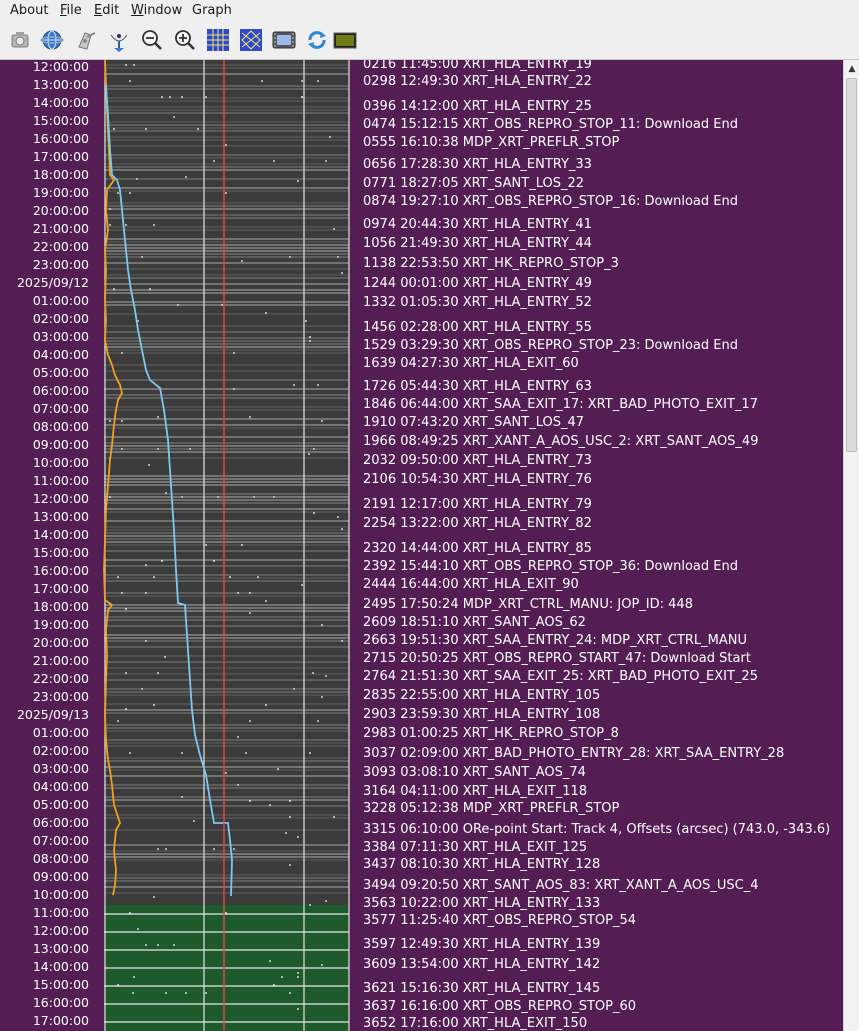 This screenshot has width=859, height=1031. Describe the element at coordinates (482, 964) in the screenshot. I see `event-list-item: 3609 13:54:00 XRT_HLA_ENTRY_142` at that location.